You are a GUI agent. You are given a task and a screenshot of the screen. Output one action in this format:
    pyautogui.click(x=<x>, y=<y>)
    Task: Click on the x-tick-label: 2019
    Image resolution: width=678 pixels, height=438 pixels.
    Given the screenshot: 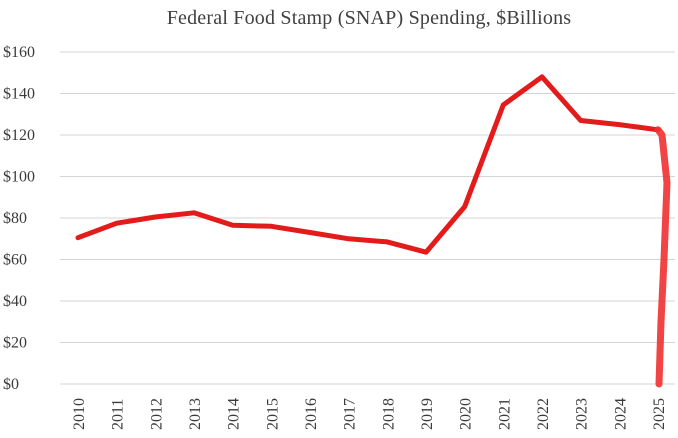 What is the action you would take?
    pyautogui.click(x=427, y=414)
    